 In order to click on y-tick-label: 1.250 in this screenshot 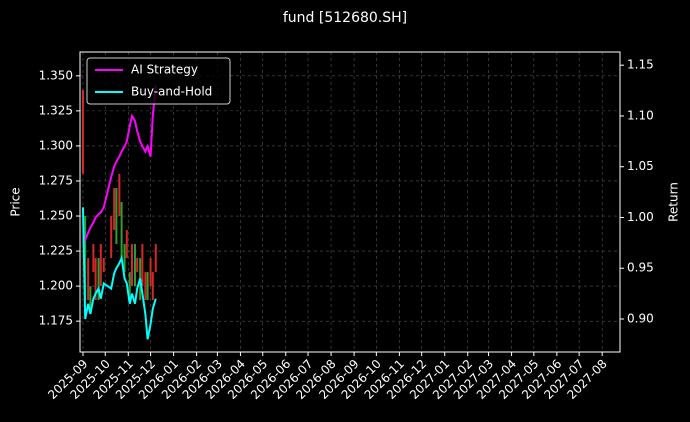, I will do `click(56, 216)`.